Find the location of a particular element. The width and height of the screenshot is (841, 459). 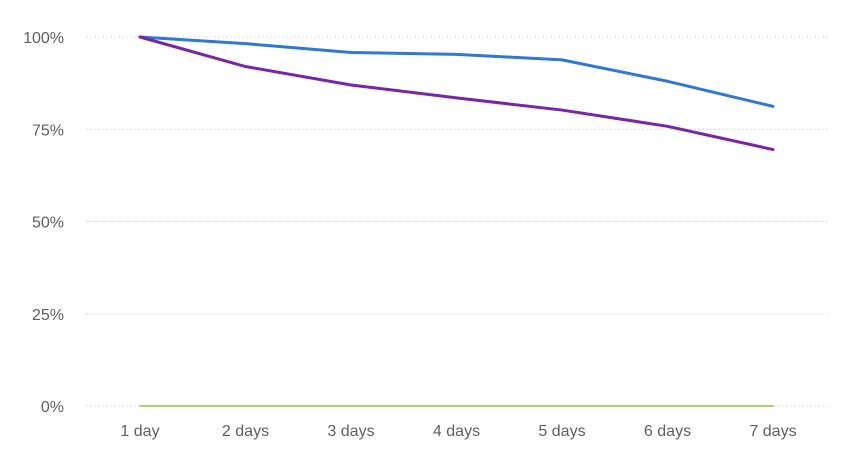

y-tick-label: 100% is located at coordinates (43, 38).